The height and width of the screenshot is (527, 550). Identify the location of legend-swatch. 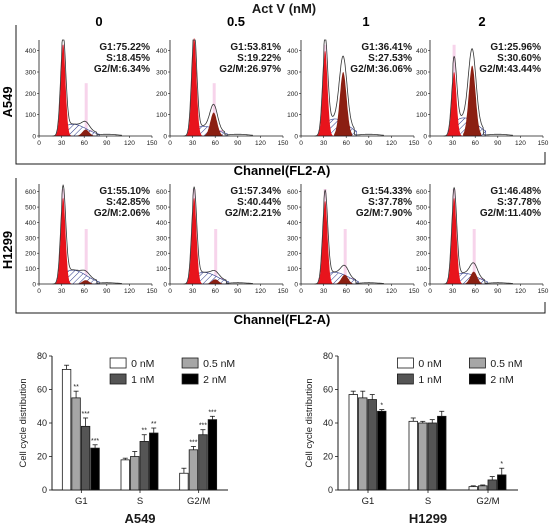
(405, 363).